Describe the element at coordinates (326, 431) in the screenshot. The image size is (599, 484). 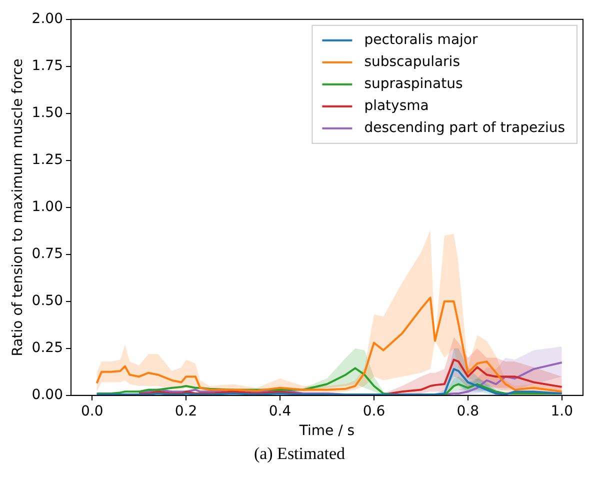
I see `x-axis-title: Time / s` at that location.